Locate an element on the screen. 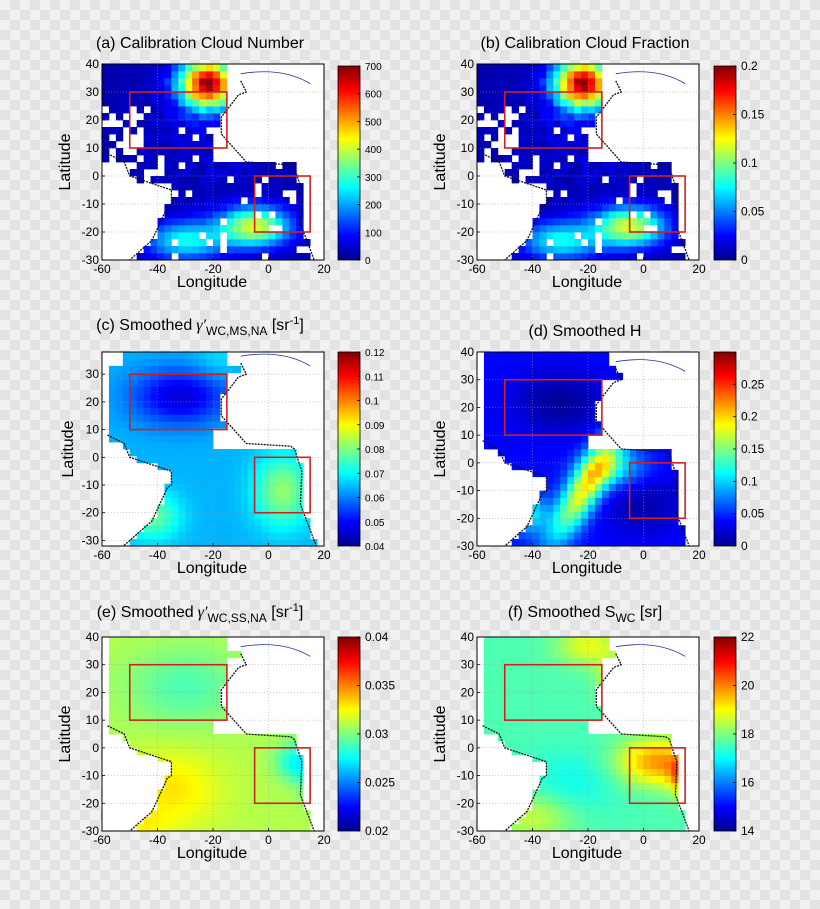  y-tick-label: 0 is located at coordinates (470, 748).